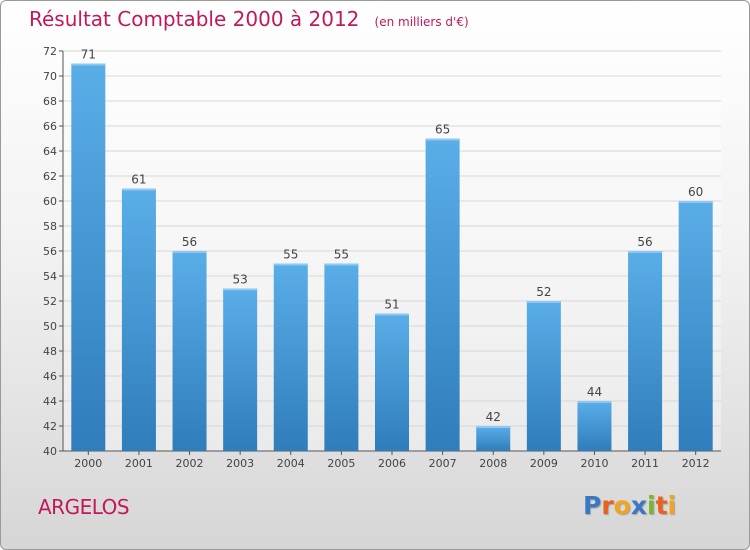  Describe the element at coordinates (50, 301) in the screenshot. I see `y-tick-label-52: 52` at that location.